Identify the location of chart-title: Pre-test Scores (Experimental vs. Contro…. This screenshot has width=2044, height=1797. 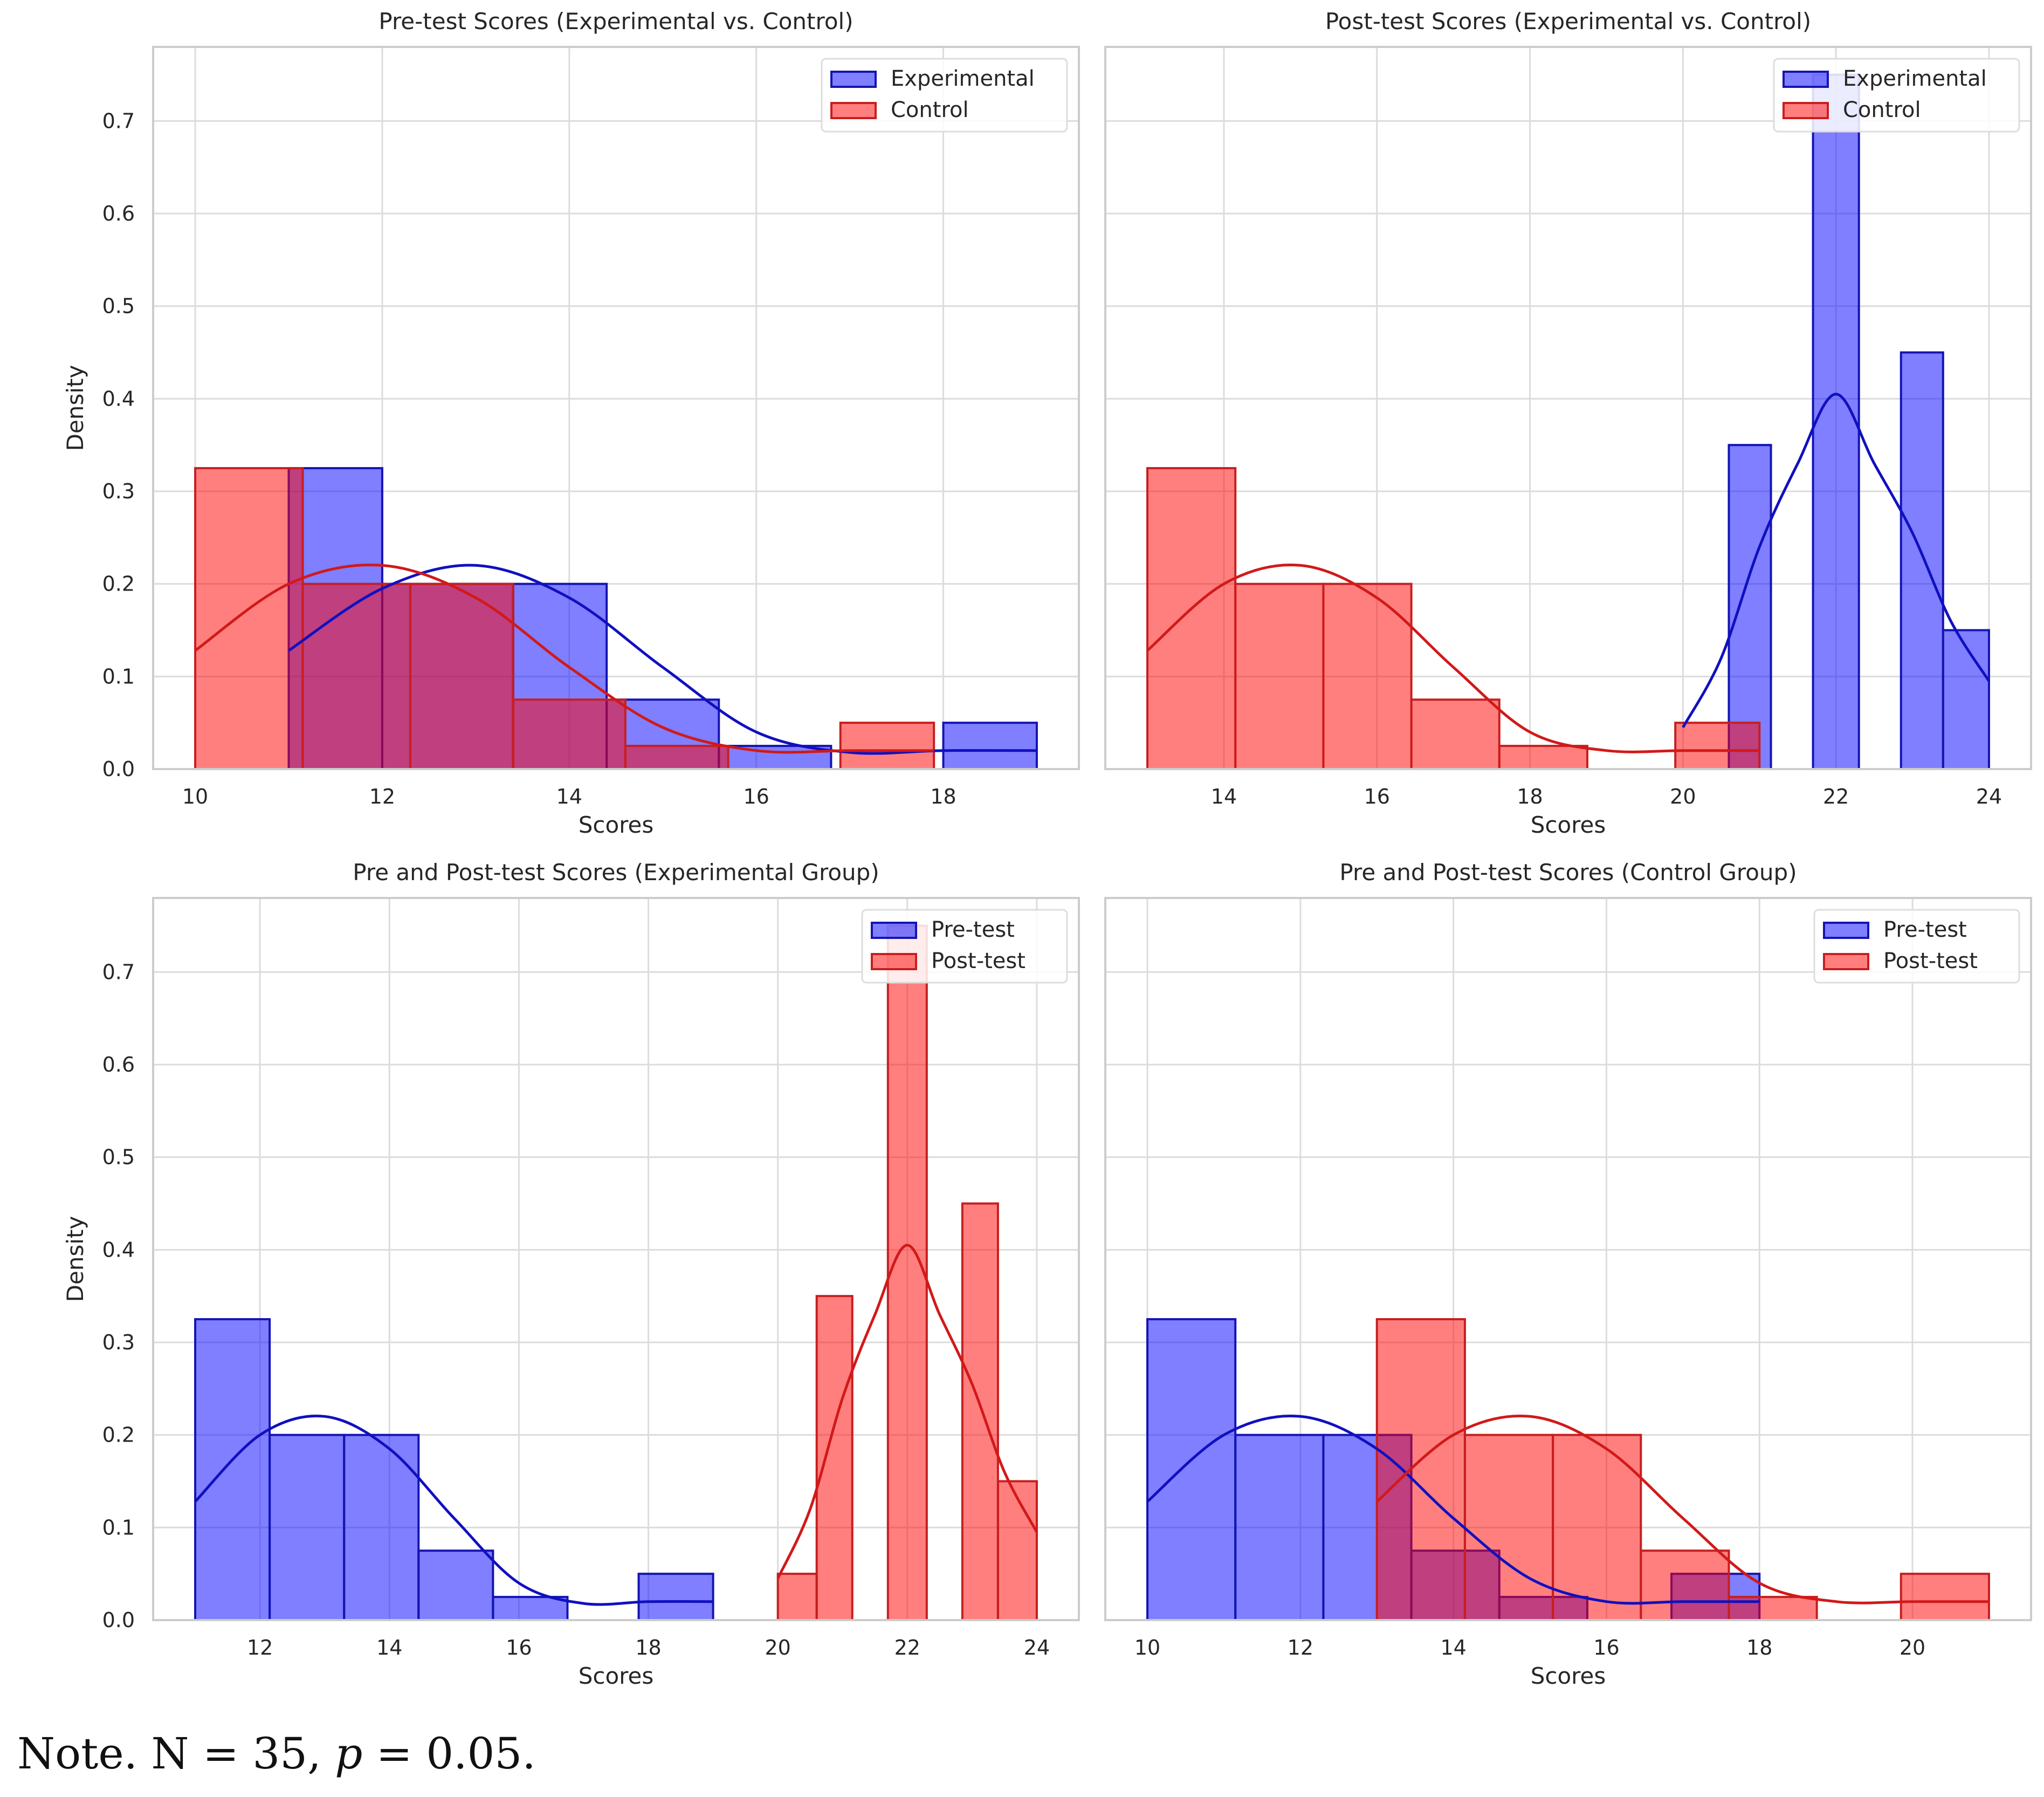
(615, 21).